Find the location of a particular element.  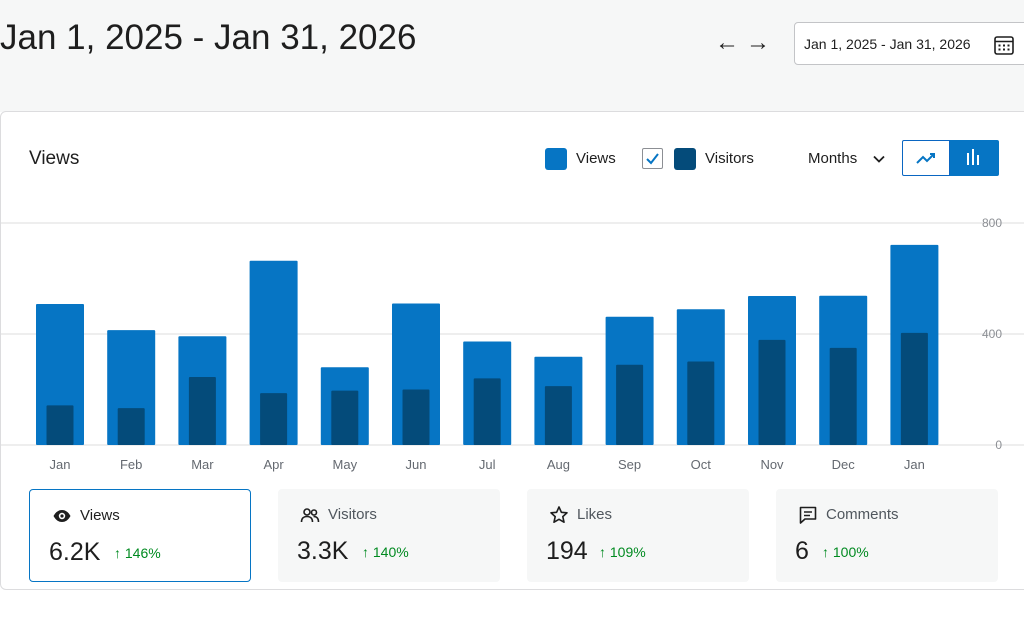

trending-up-icon is located at coordinates (925, 158).